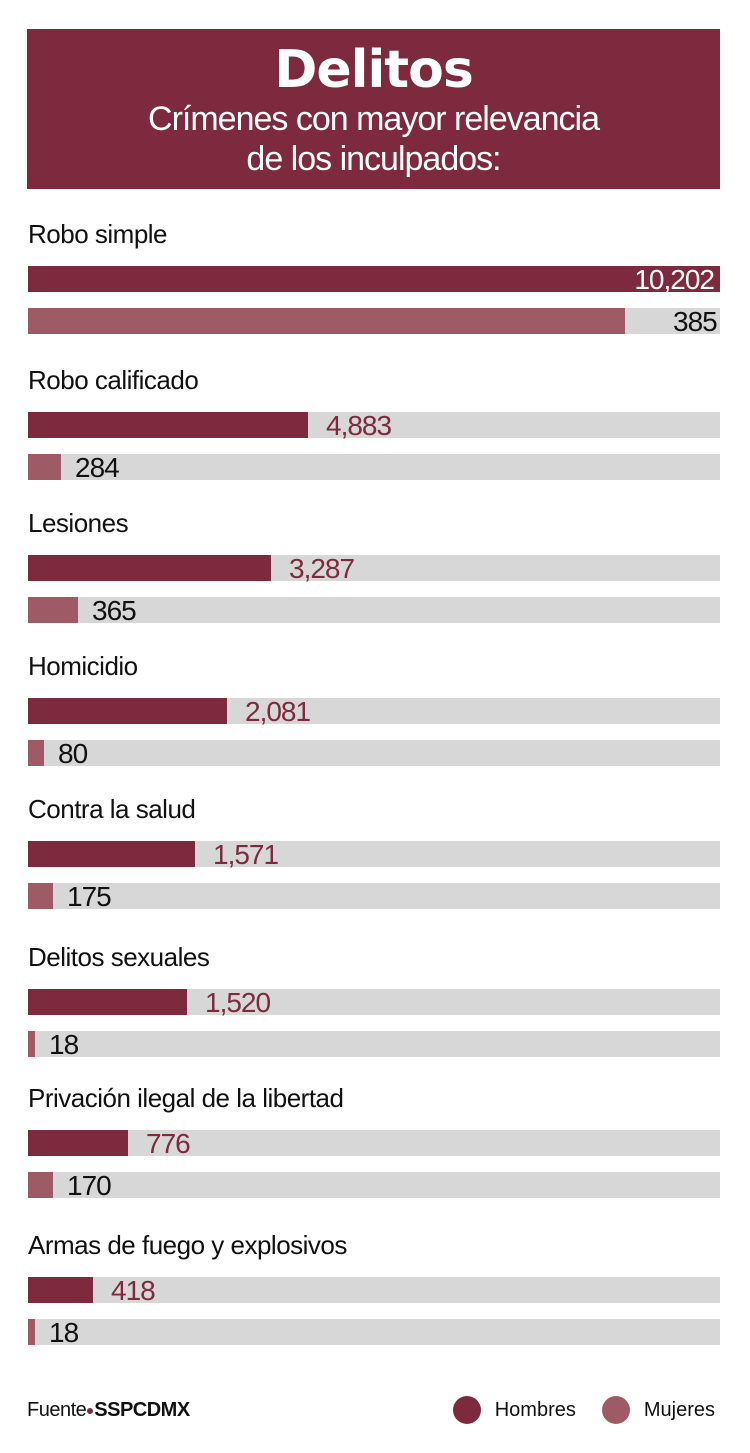  I want to click on bar-track-mujeres: 170, so click(374, 1185).